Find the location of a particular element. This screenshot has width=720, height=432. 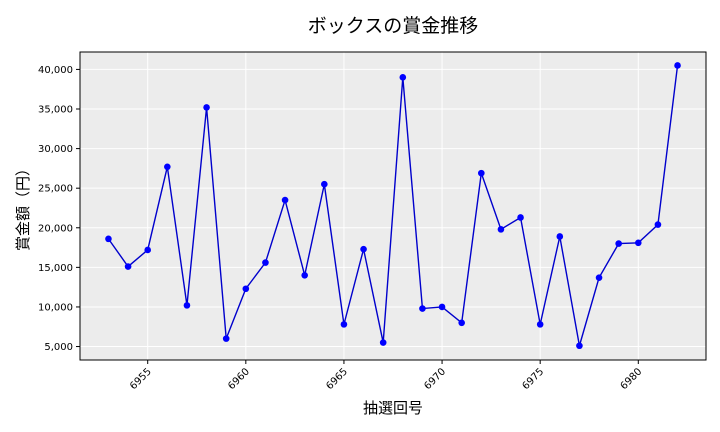

x-tick-label: 6955 is located at coordinates (141, 379).